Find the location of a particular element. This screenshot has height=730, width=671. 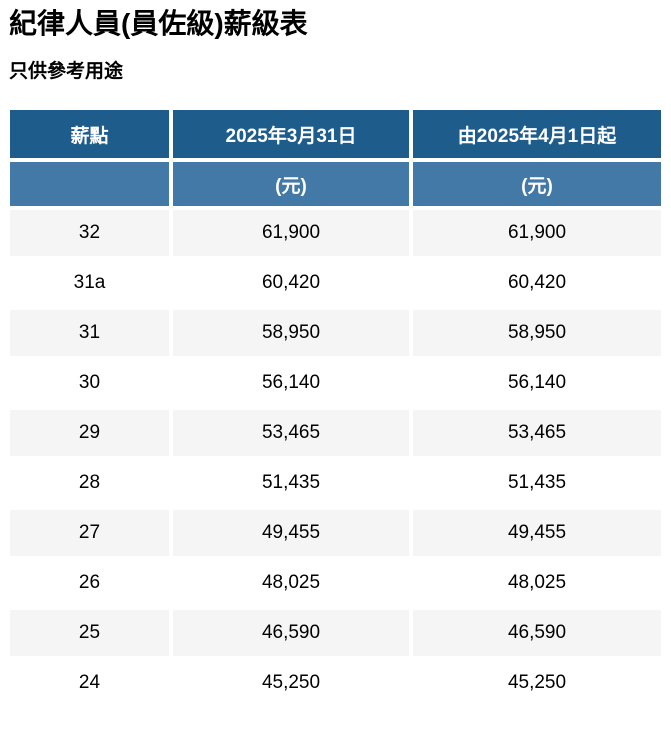

header-cell-date-after: 由2025年4月1日起 is located at coordinates (537, 134).